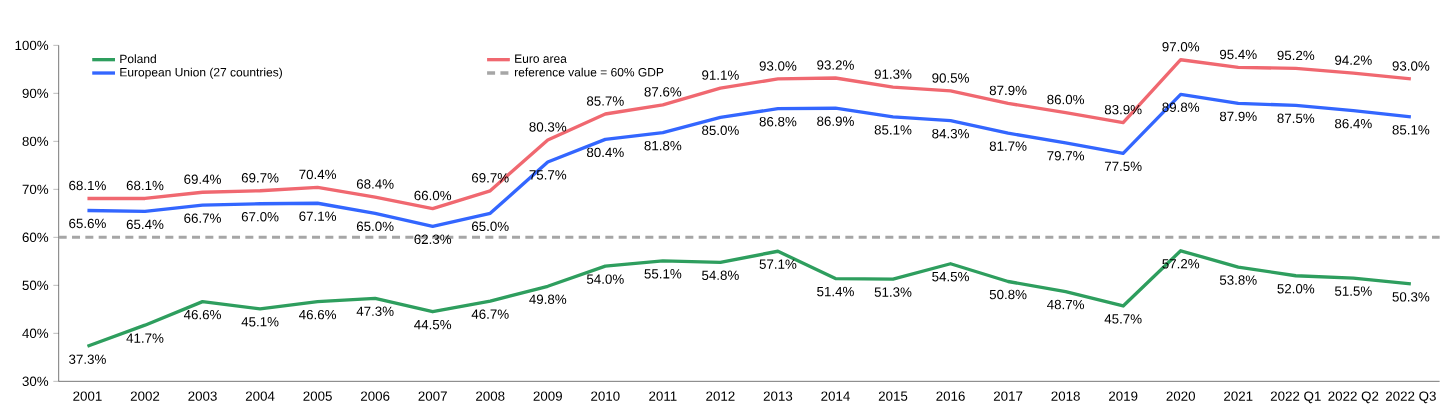  I want to click on x-tick-label: 2007, so click(432, 396).